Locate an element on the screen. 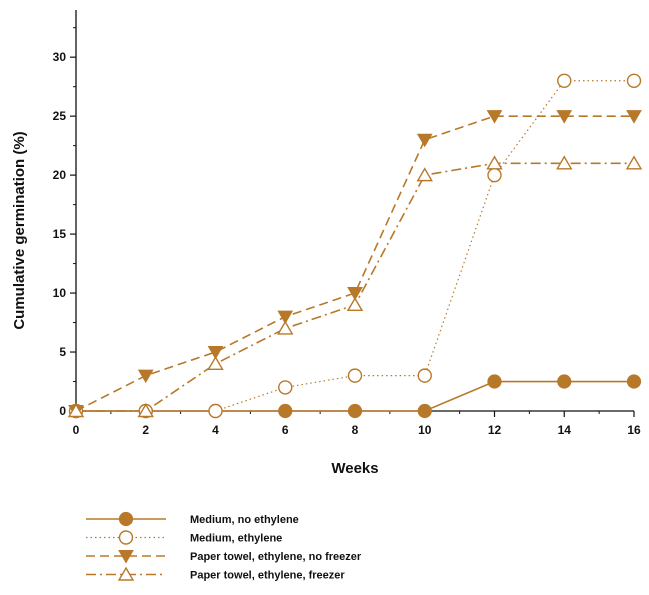 This screenshot has width=649, height=595. y-tick-label: 0 is located at coordinates (62, 411).